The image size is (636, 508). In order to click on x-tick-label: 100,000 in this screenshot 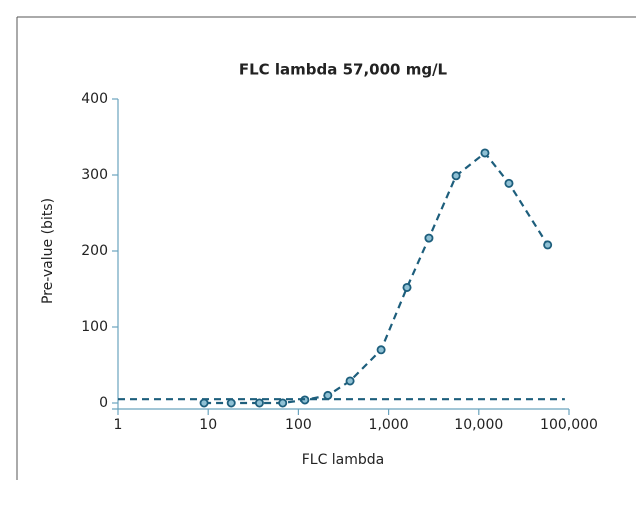, I will do `click(569, 425)`.